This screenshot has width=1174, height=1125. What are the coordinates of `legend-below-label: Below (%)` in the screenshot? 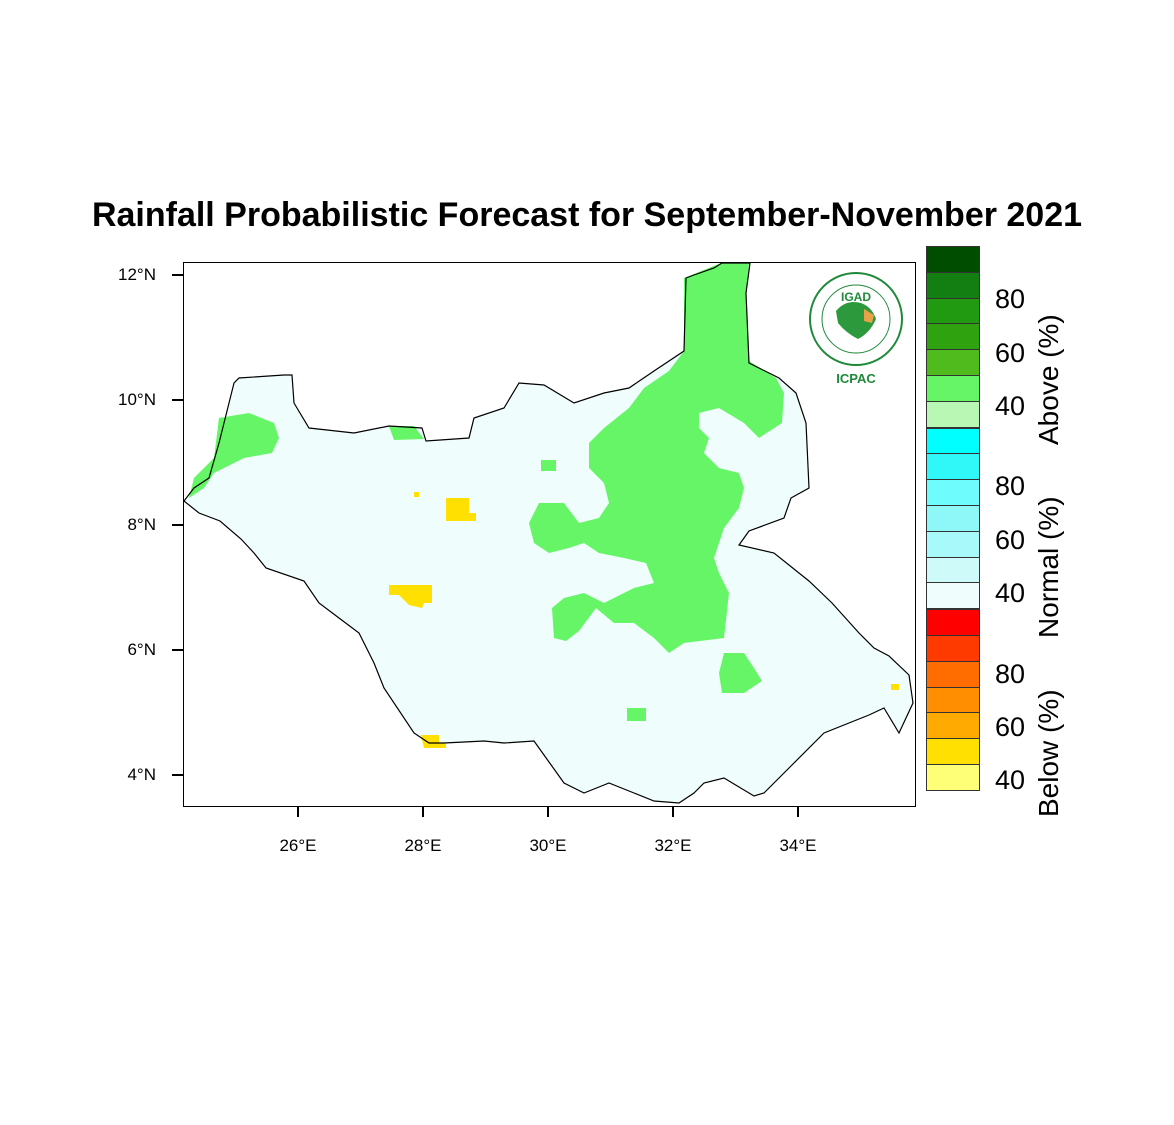 It's located at (1048, 753).